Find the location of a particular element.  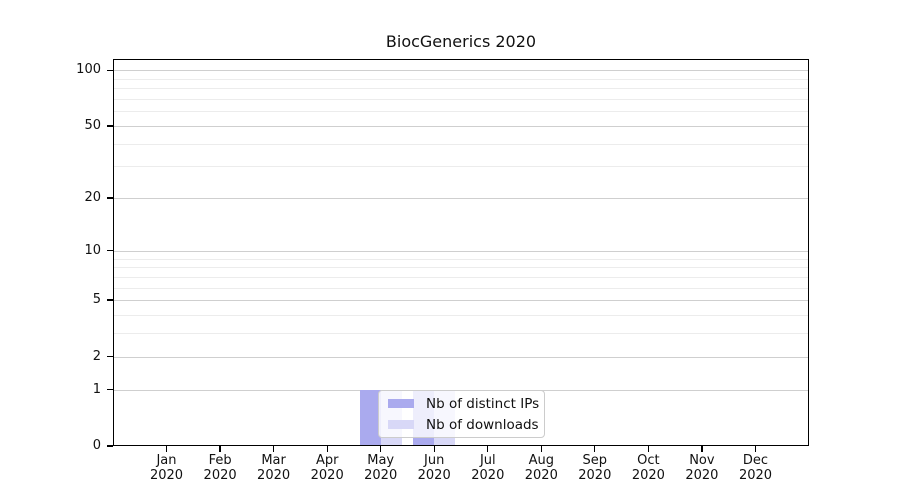

bar-distinct-ips-may is located at coordinates (370, 417).